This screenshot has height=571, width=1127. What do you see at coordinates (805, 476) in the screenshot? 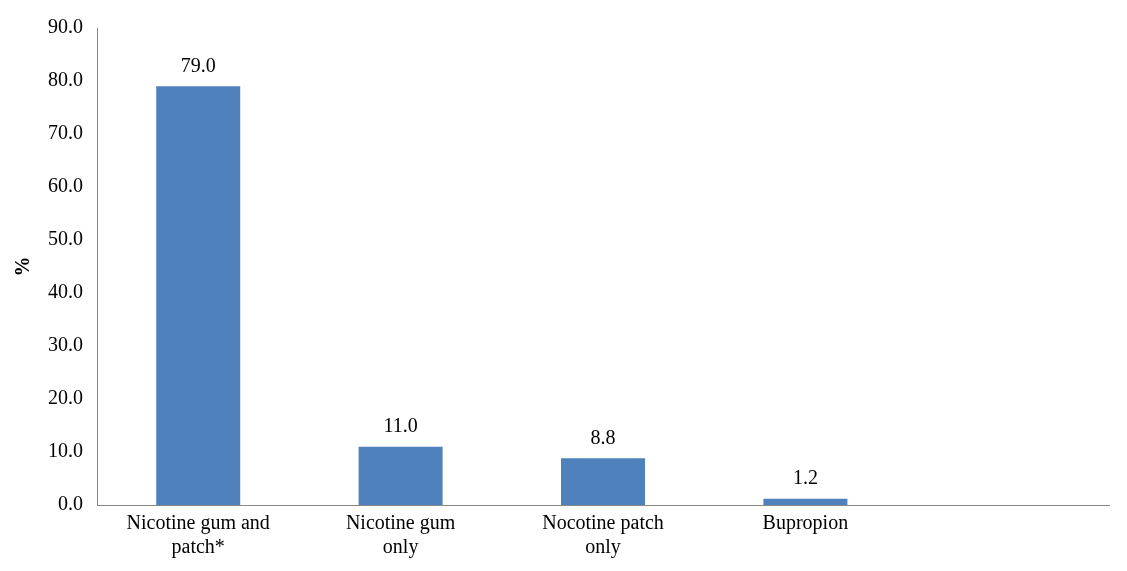
I see `data-label: 1.2` at bounding box center [805, 476].